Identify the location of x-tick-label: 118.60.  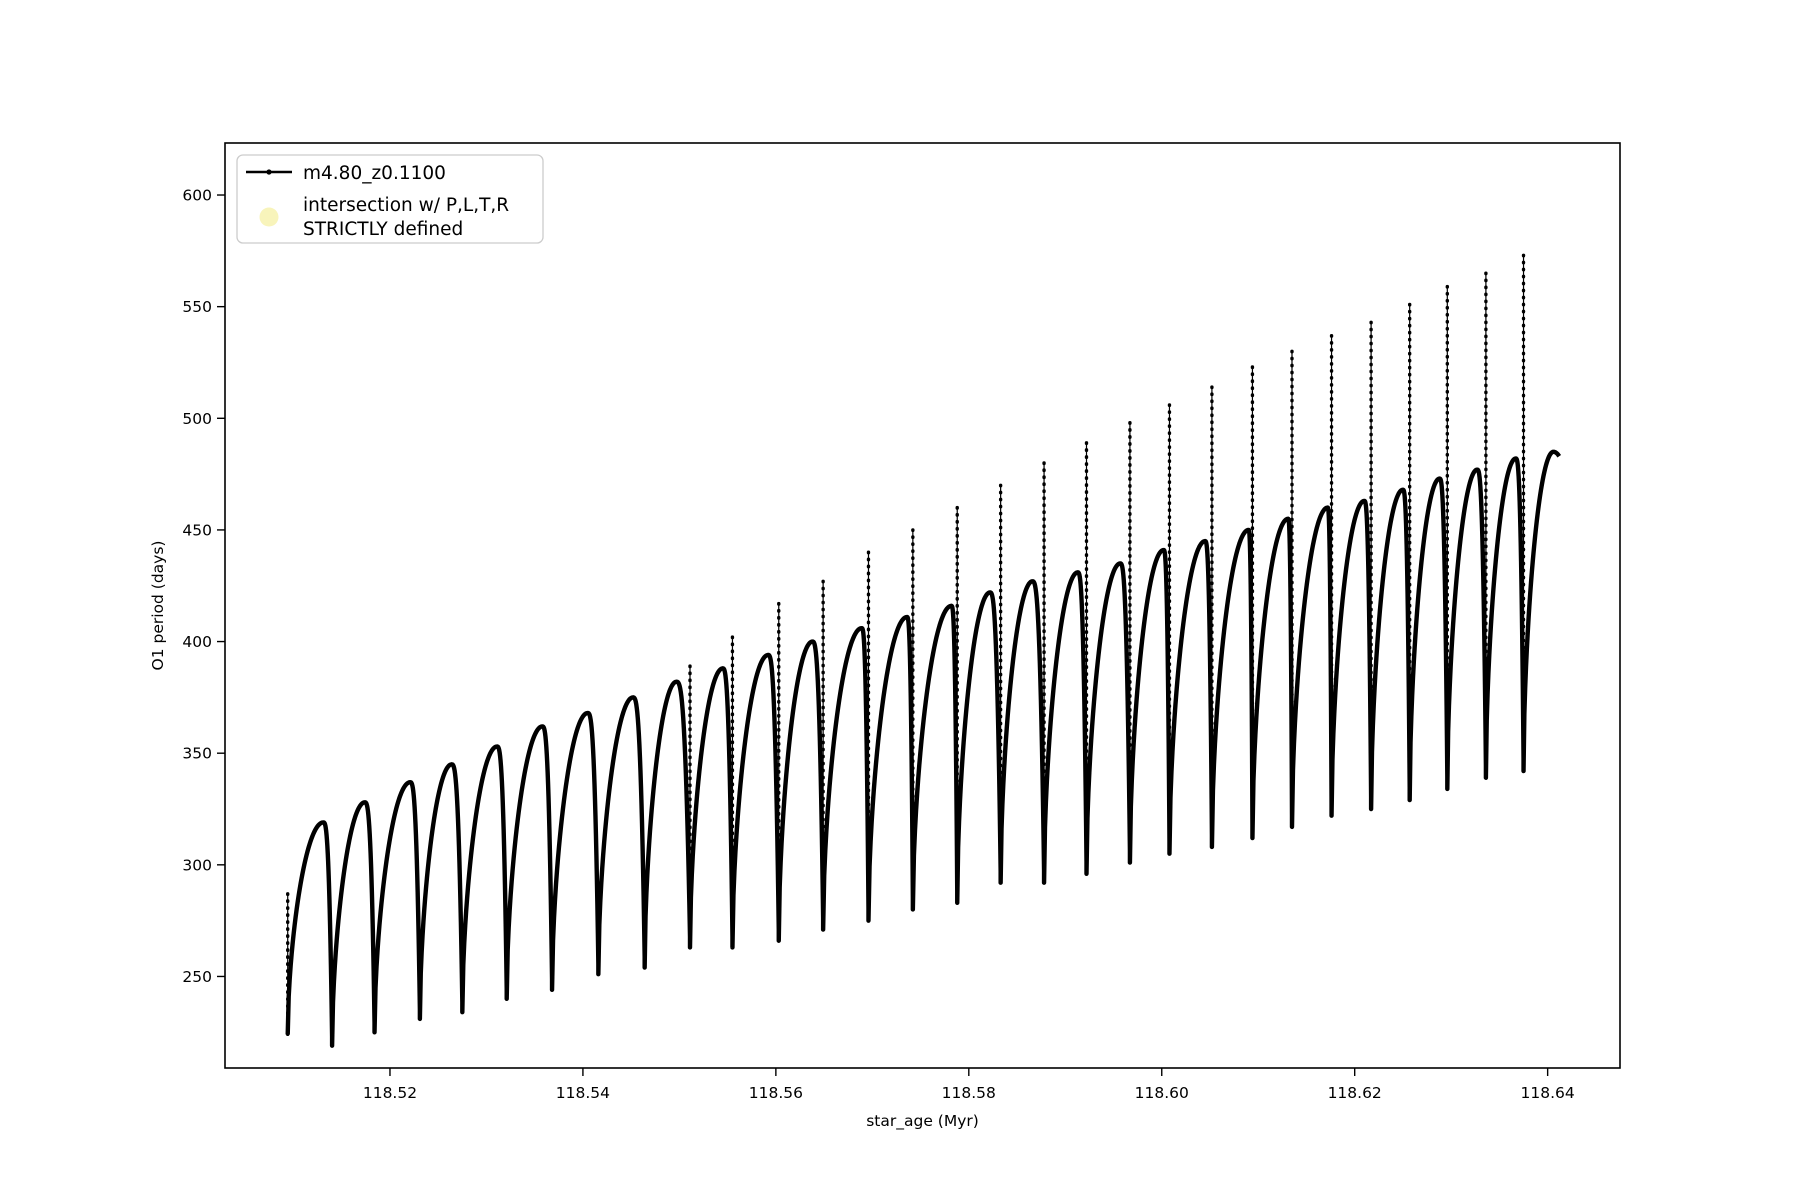
(1162, 1093).